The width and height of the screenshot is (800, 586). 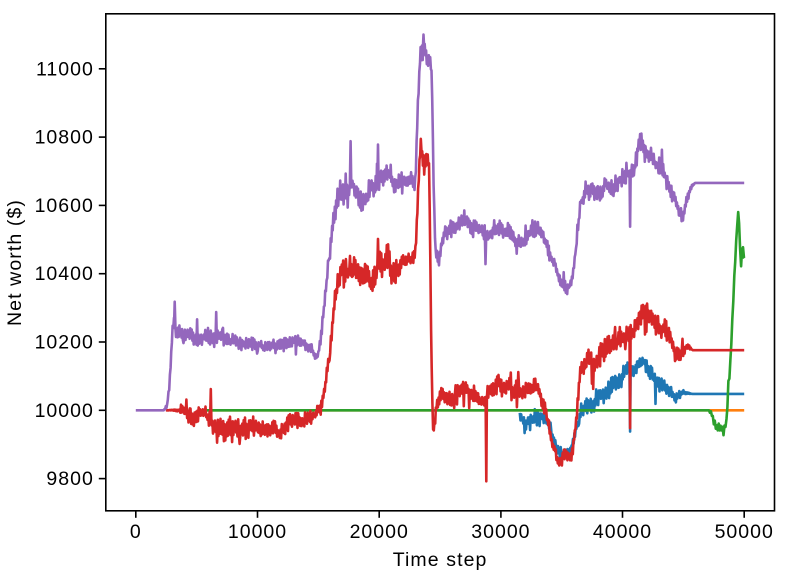 I want to click on svg-text: Time step, so click(x=440, y=560).